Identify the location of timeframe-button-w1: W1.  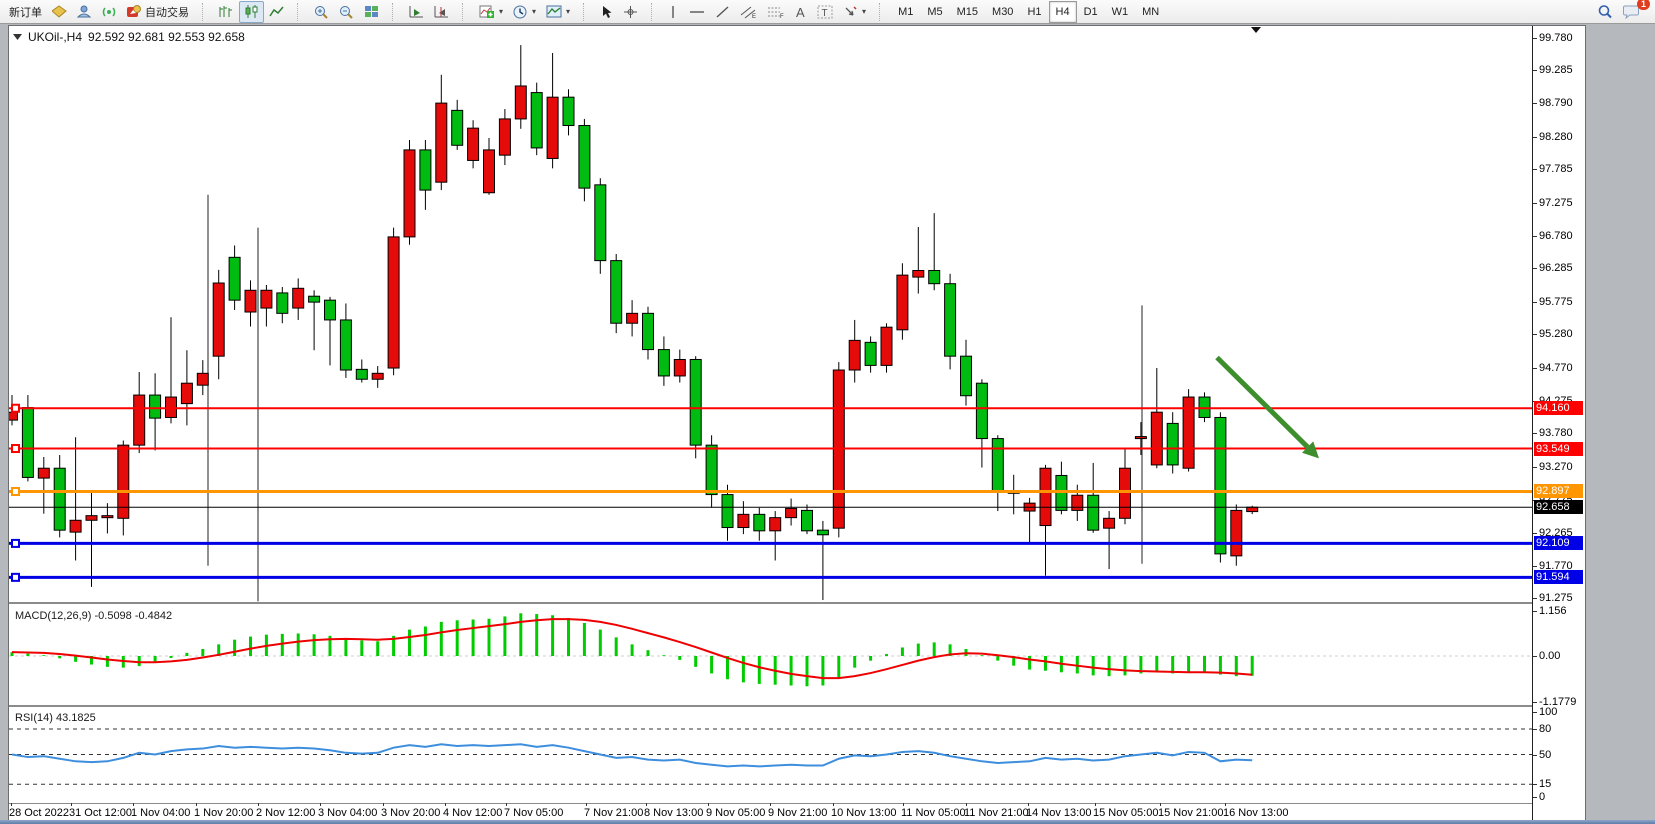
(1120, 11).